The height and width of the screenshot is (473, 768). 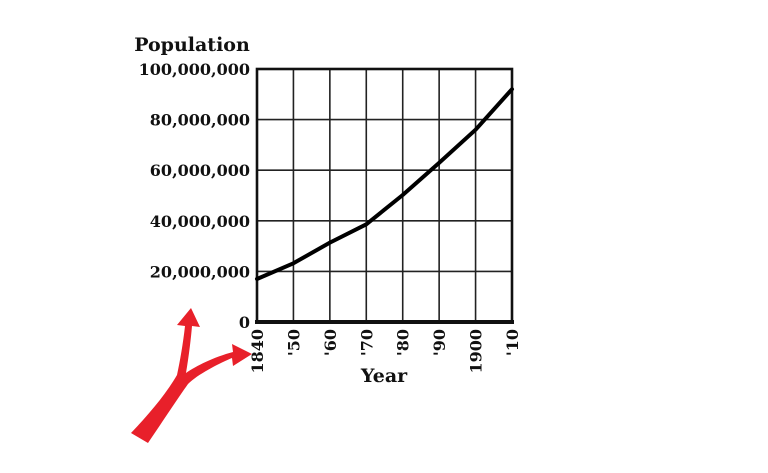 I want to click on y-tick-label-0: 0, so click(x=244, y=322).